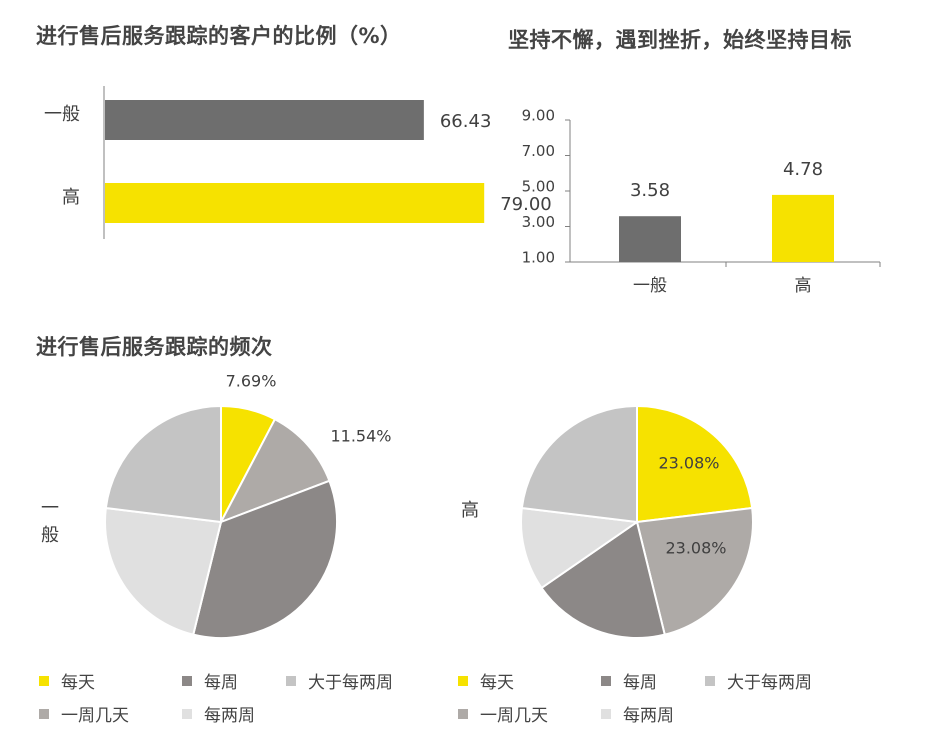  Describe the element at coordinates (95, 716) in the screenshot. I see `pie-left-legend-label-3: 一周几天` at that location.